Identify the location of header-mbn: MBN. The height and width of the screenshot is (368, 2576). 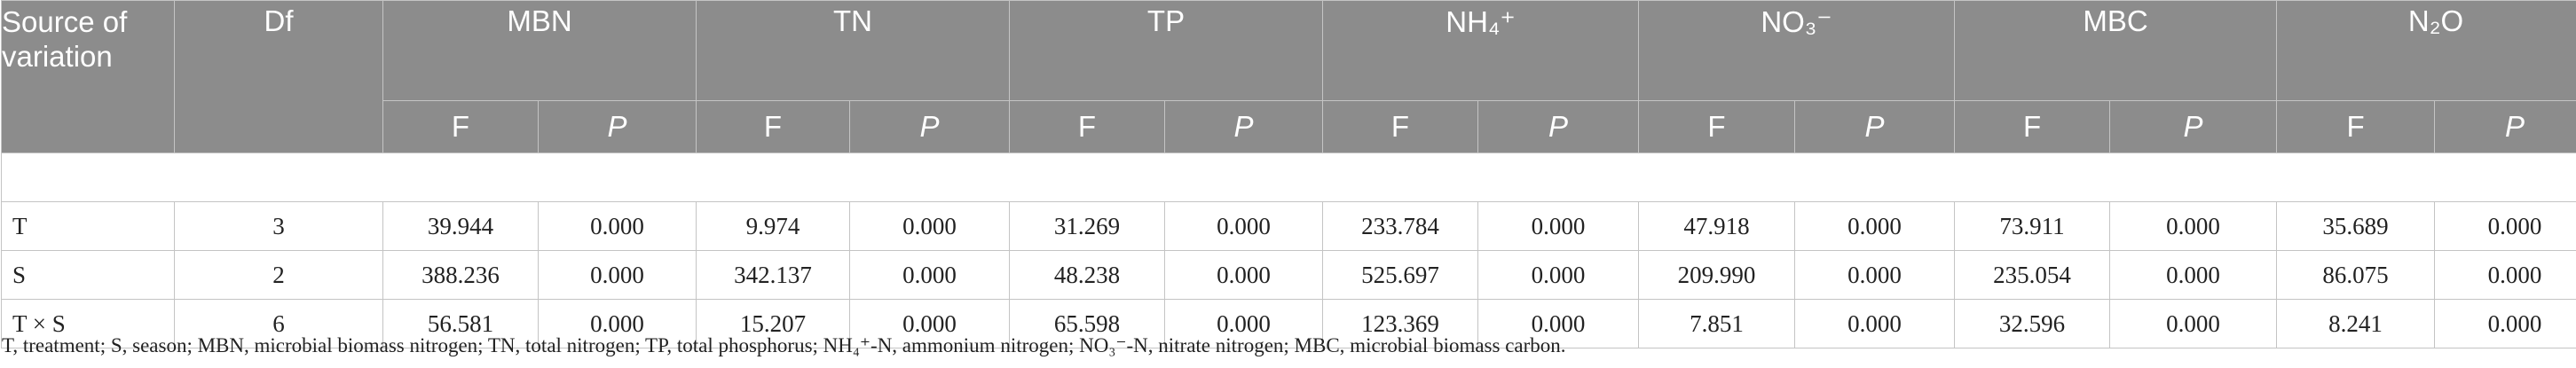
(540, 50).